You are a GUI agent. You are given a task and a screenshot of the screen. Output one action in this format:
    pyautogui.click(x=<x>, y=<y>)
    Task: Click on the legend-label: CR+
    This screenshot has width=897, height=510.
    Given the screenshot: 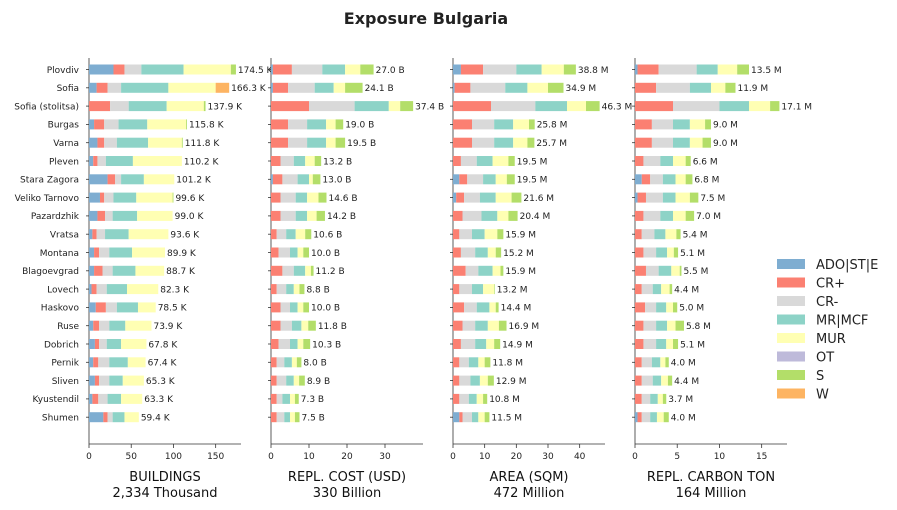 What is the action you would take?
    pyautogui.click(x=830, y=284)
    